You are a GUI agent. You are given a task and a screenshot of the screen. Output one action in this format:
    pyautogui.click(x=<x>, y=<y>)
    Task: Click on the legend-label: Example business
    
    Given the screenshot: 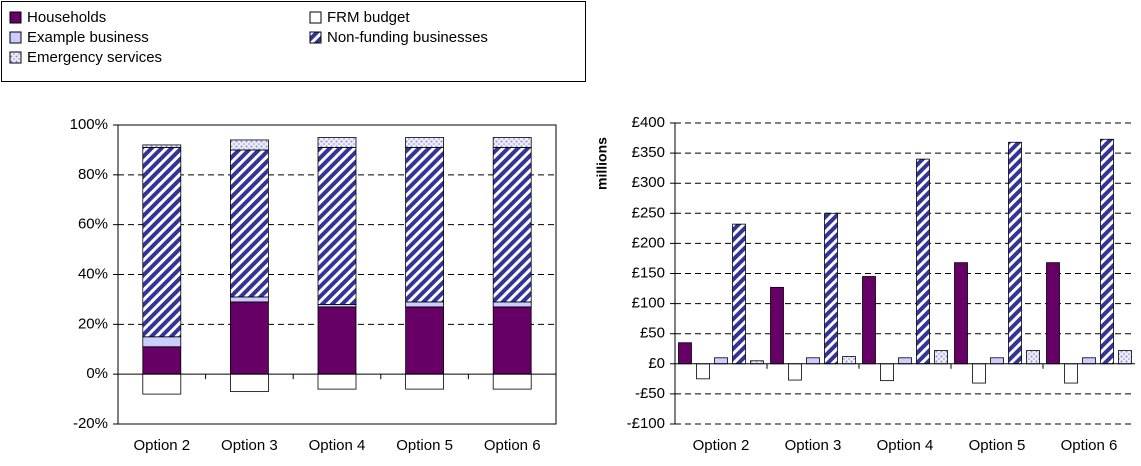 What is the action you would take?
    pyautogui.click(x=88, y=37)
    